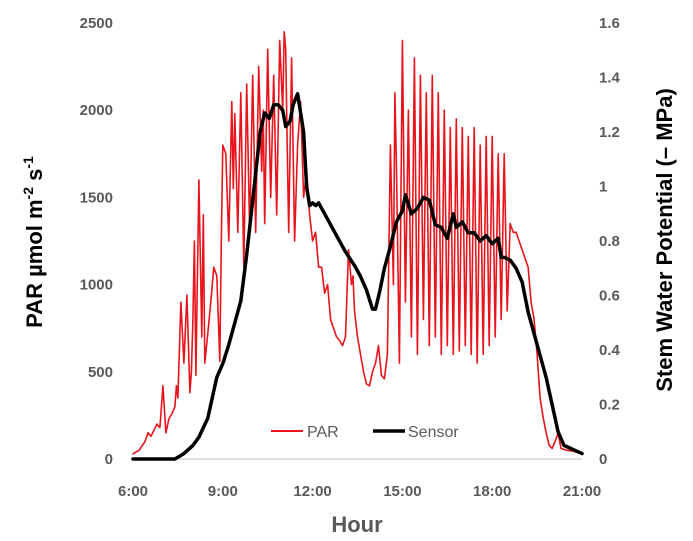 Image resolution: width=693 pixels, height=541 pixels. Describe the element at coordinates (609, 296) in the screenshot. I see `y2-tick-label: 0.6` at that location.